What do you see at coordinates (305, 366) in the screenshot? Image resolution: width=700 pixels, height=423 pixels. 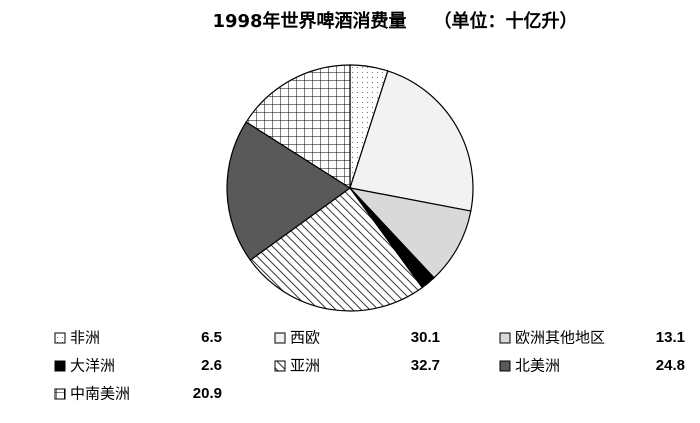 I see `legend-label: 亚洲` at bounding box center [305, 366].